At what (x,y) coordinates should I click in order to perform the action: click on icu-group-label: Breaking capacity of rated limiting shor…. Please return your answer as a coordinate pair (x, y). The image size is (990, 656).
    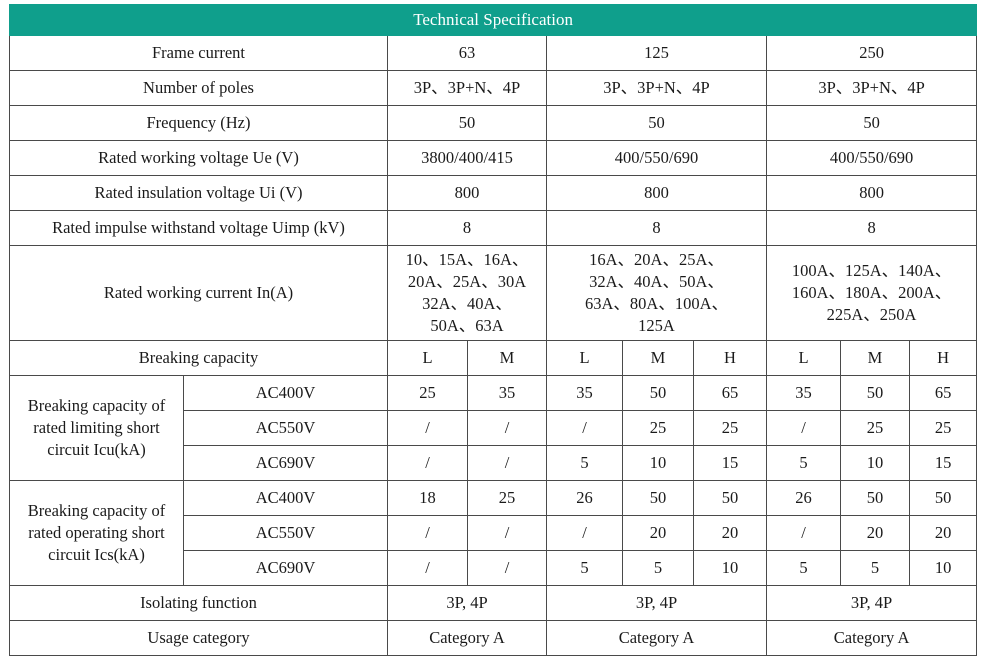
    Looking at the image, I should click on (96, 428).